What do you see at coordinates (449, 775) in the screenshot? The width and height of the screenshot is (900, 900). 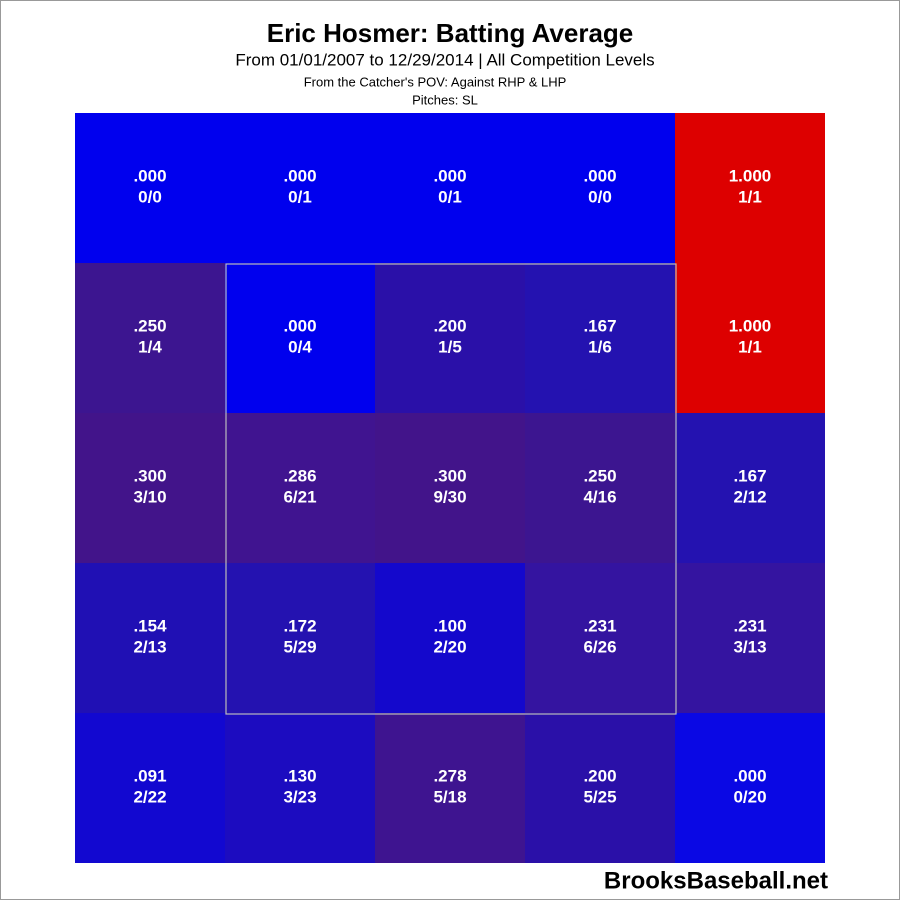 I see `value-label: .278` at bounding box center [449, 775].